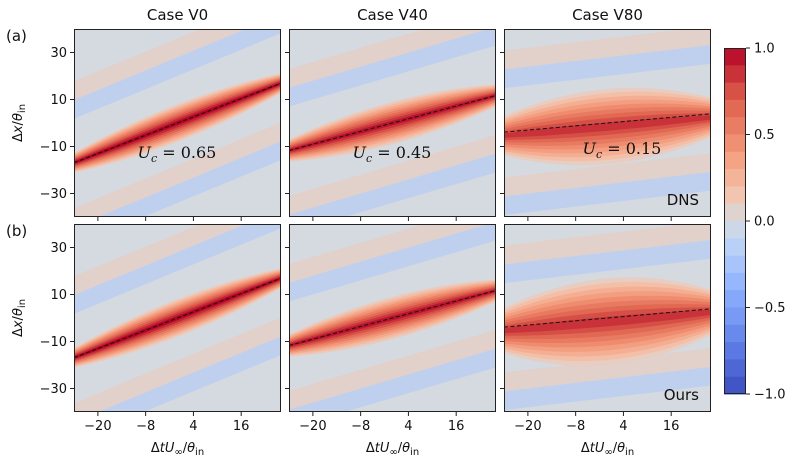  What do you see at coordinates (764, 49) in the screenshot?
I see `colorbar-tick-label: 1.0` at bounding box center [764, 49].